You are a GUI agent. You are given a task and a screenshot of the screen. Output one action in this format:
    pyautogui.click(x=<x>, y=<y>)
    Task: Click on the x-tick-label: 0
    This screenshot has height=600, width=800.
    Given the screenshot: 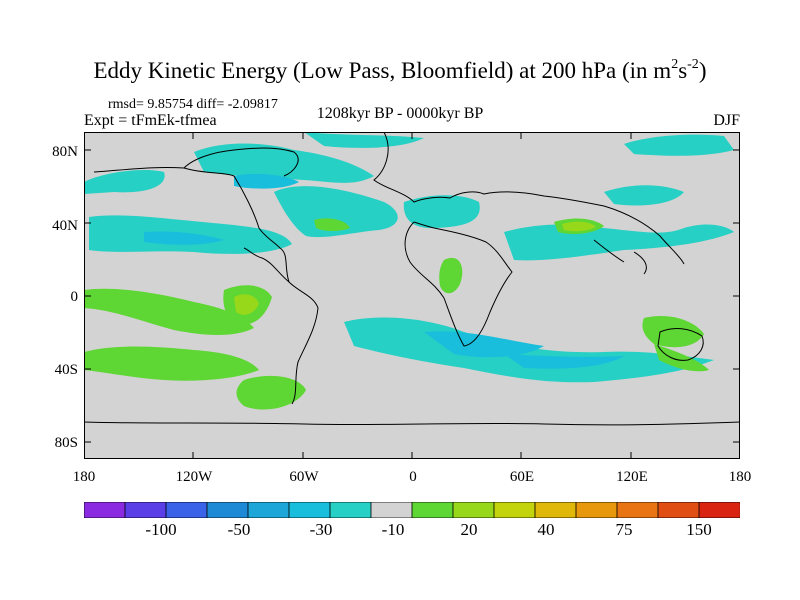 What is the action you would take?
    pyautogui.click(x=413, y=477)
    